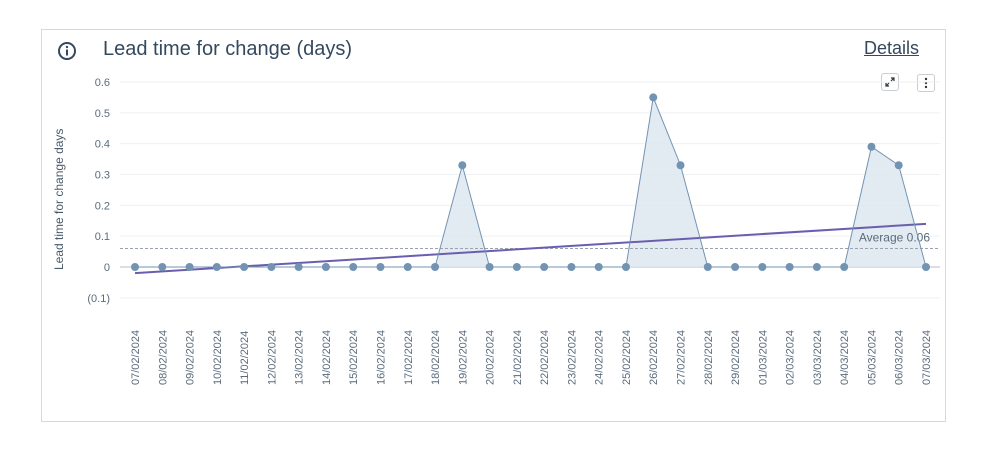 This screenshot has width=989, height=454. Describe the element at coordinates (191, 357) in the screenshot. I see `x-tick-label: 09/02/2024` at that location.